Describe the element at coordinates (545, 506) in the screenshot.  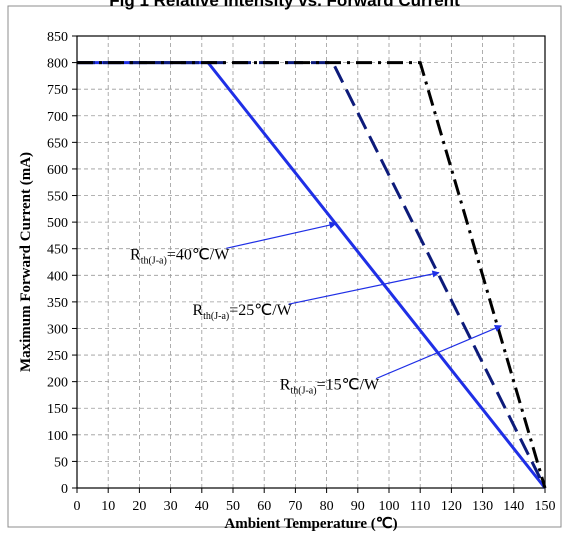
I see `x-tick-label: 150` at that location.